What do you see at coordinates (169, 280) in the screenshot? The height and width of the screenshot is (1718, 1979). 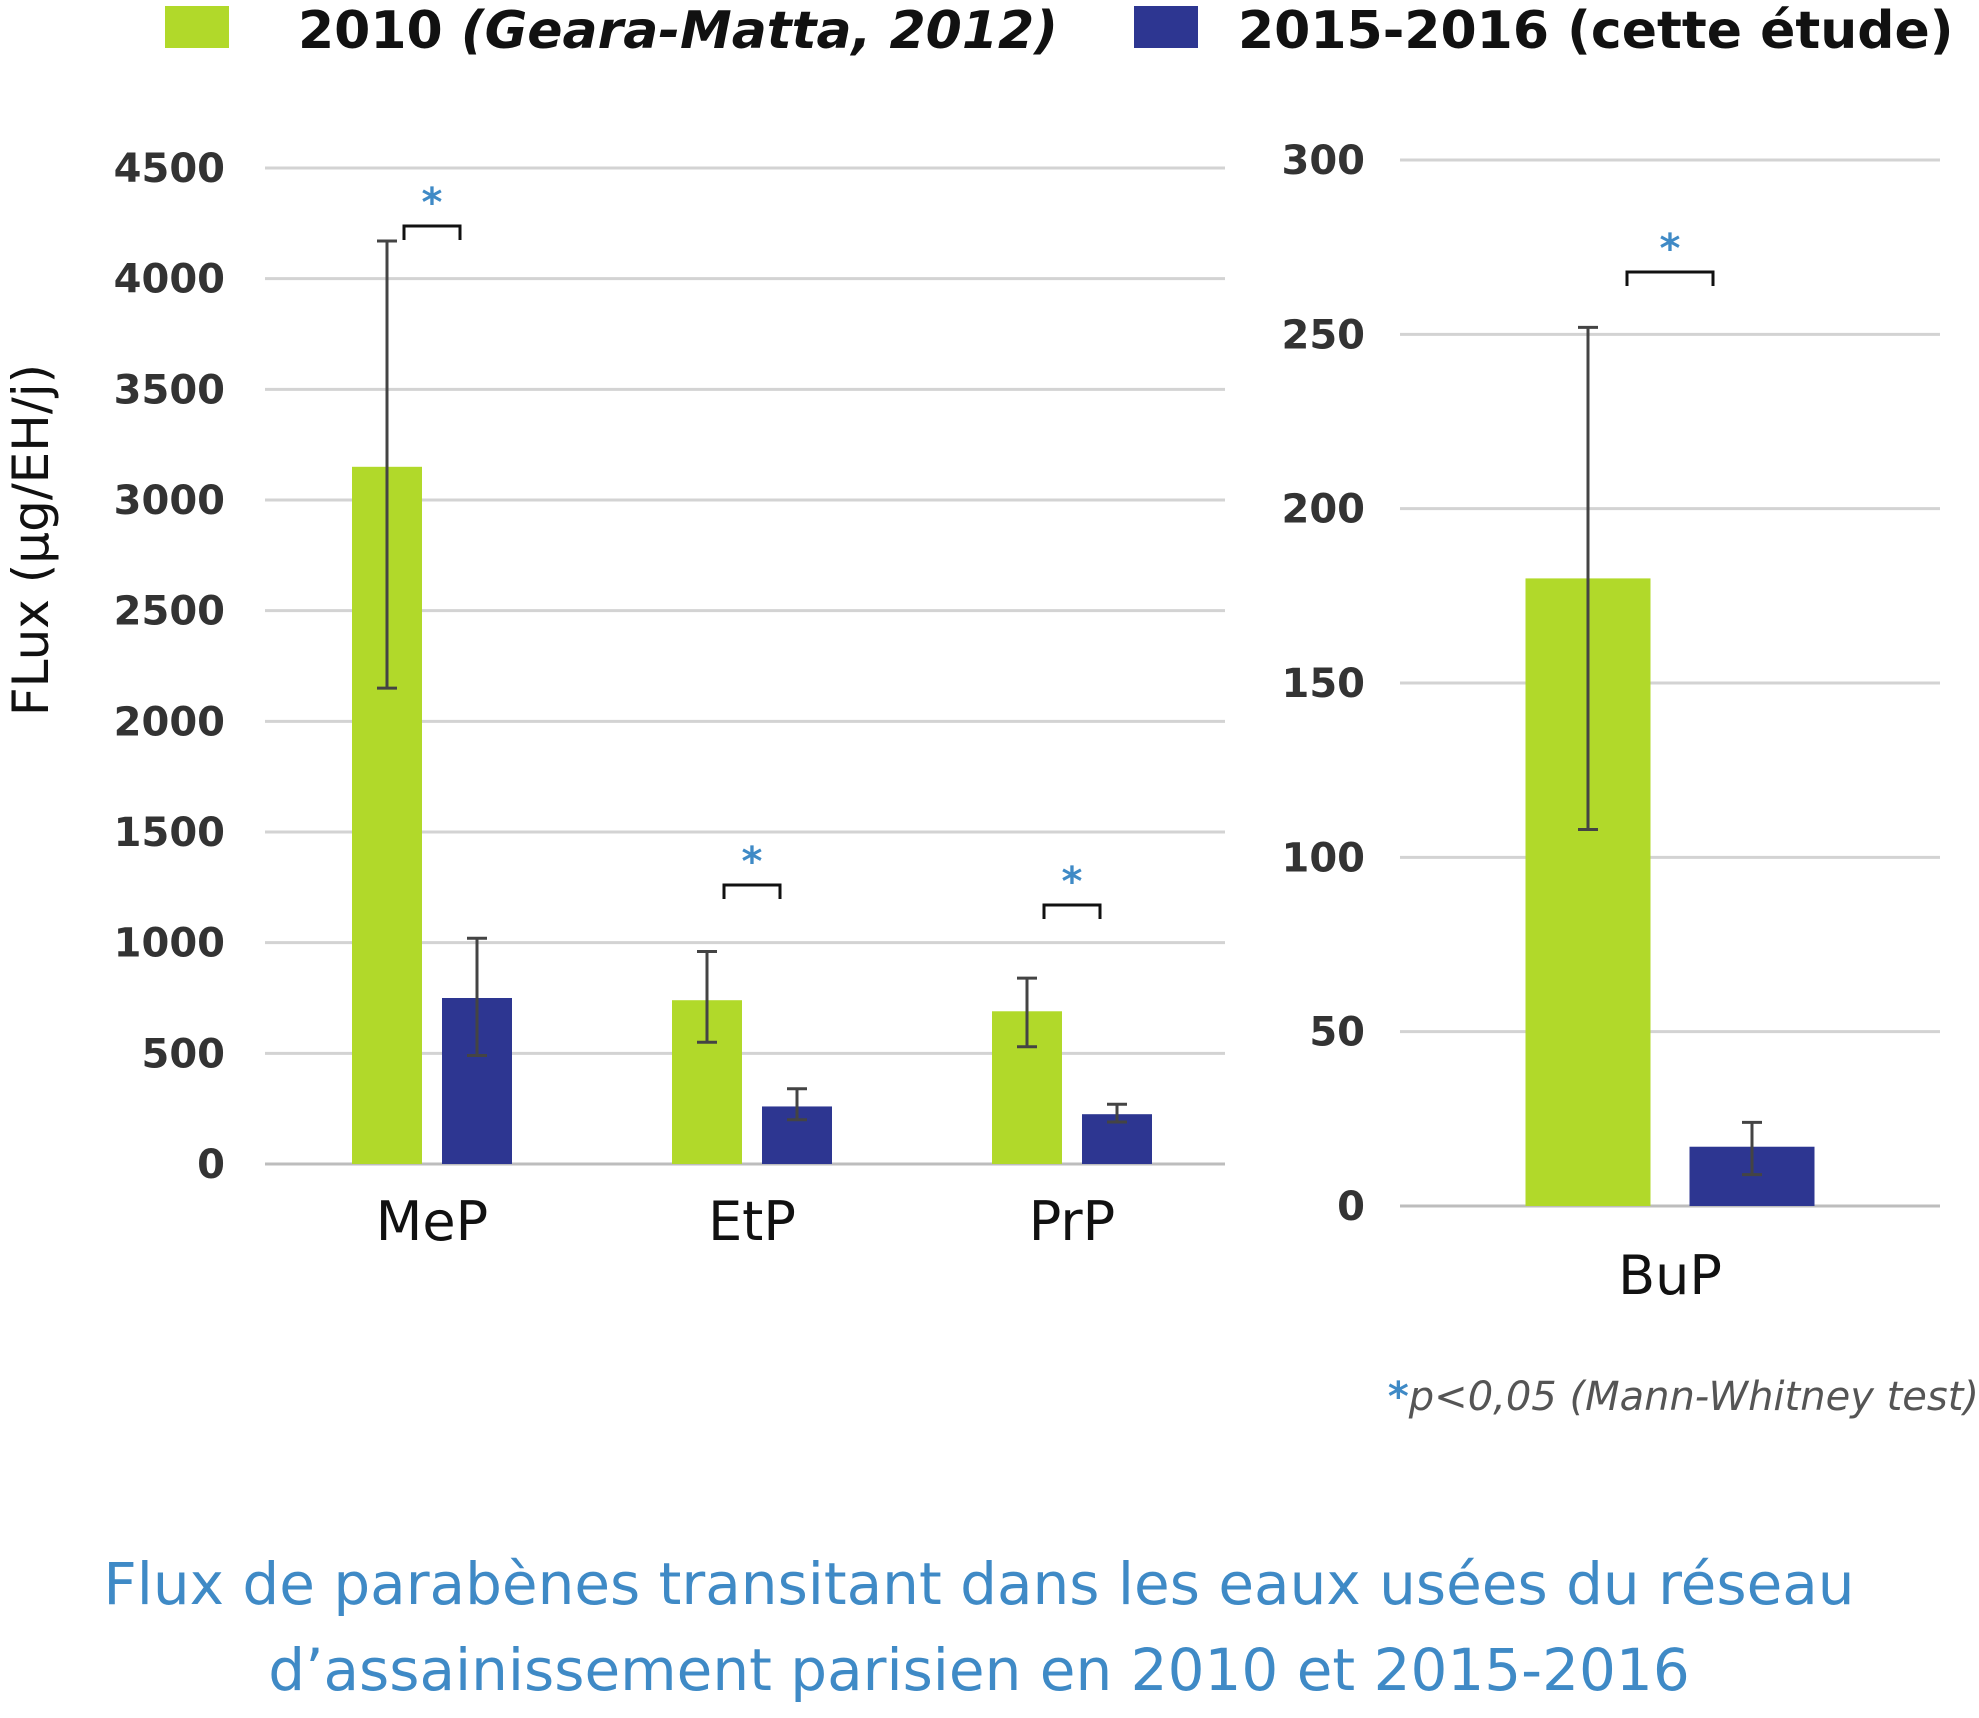 I see `y-tick-label: 4000` at bounding box center [169, 280].